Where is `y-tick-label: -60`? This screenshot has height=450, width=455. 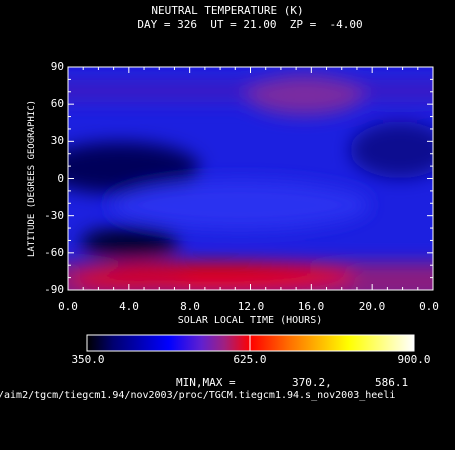
y-tick-label: -60 is located at coordinates (54, 252).